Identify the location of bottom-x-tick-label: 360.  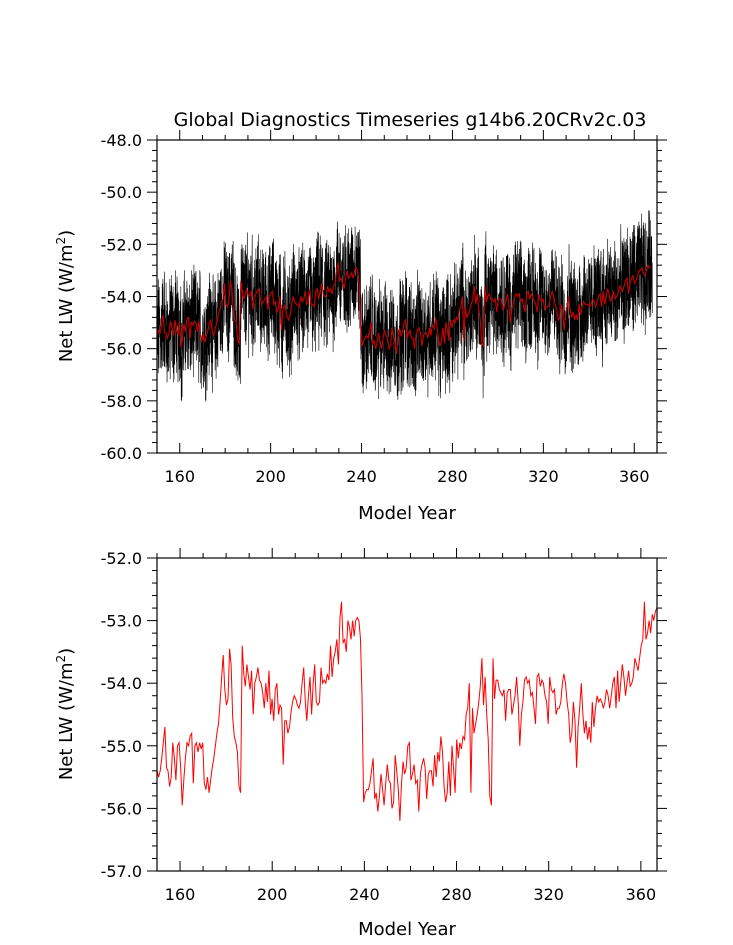
(641, 894).